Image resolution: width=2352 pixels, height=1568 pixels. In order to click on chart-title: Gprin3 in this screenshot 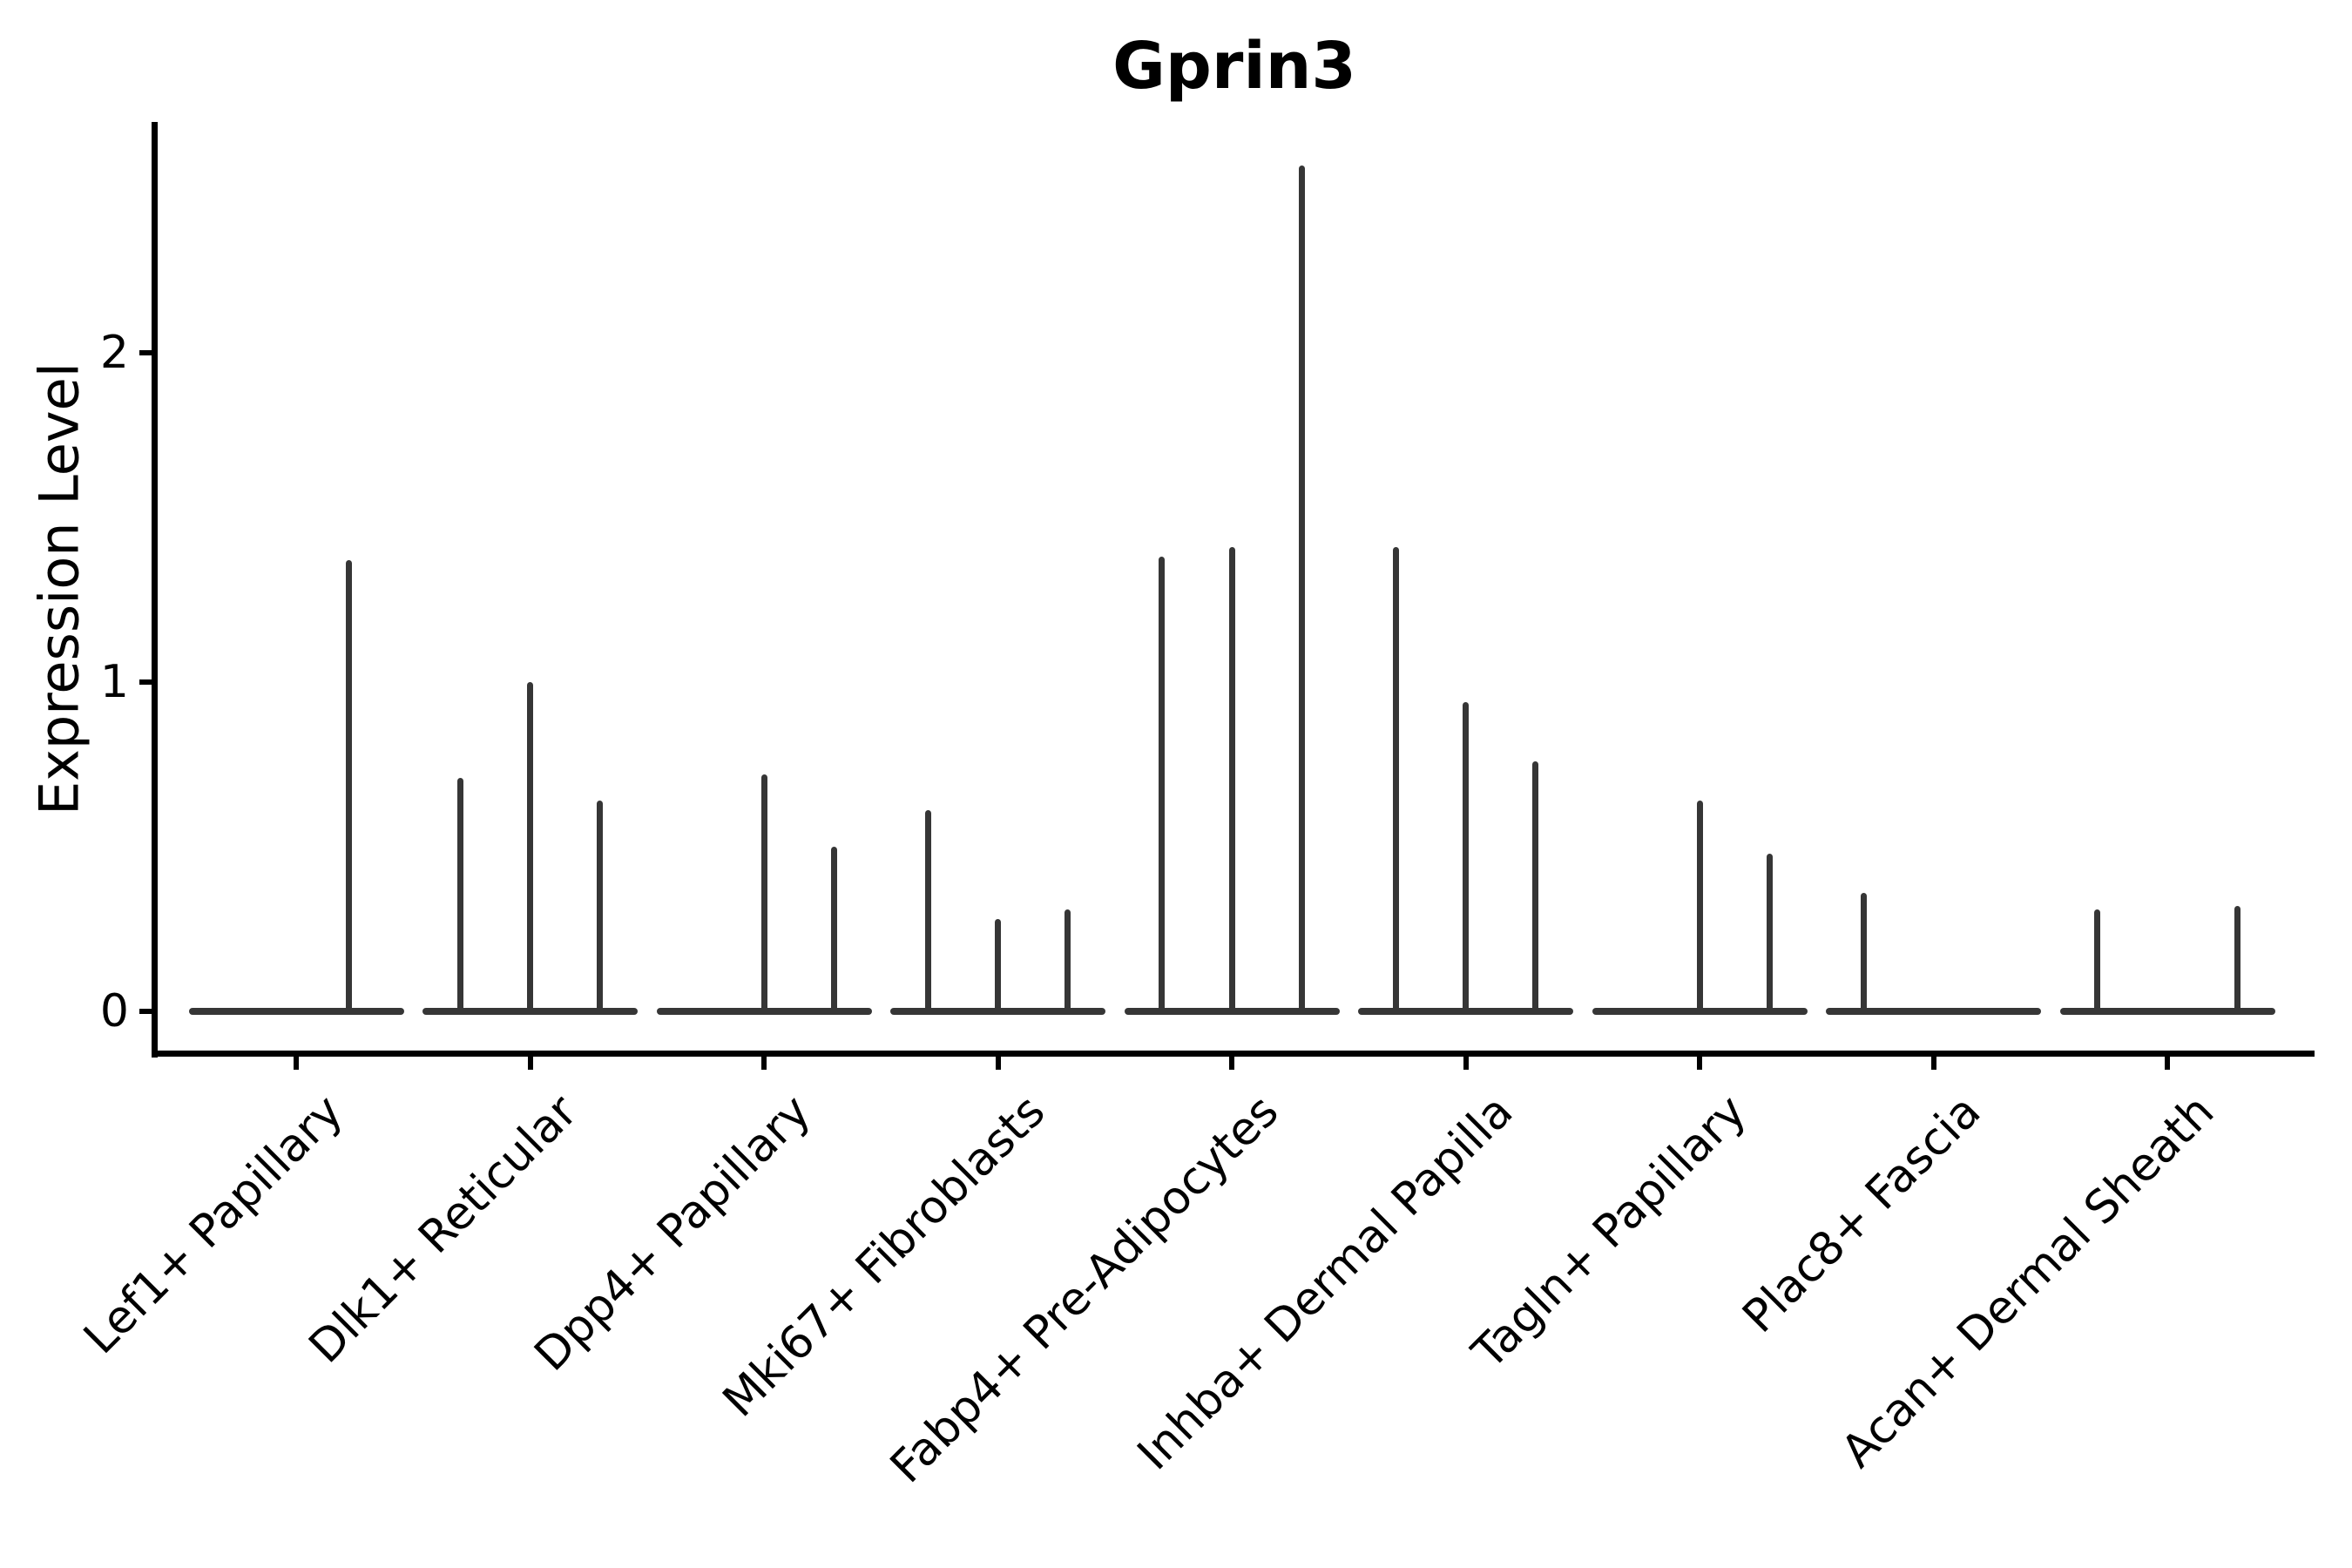, I will do `click(1234, 66)`.